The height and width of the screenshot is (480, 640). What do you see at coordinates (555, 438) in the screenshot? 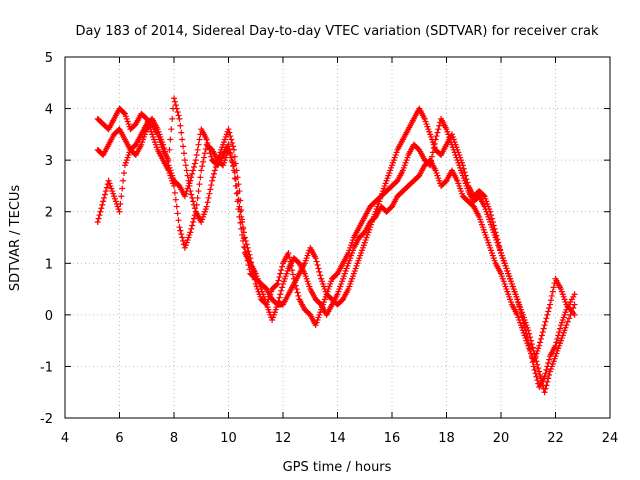
I see `x-tick-label: 22` at bounding box center [555, 438].